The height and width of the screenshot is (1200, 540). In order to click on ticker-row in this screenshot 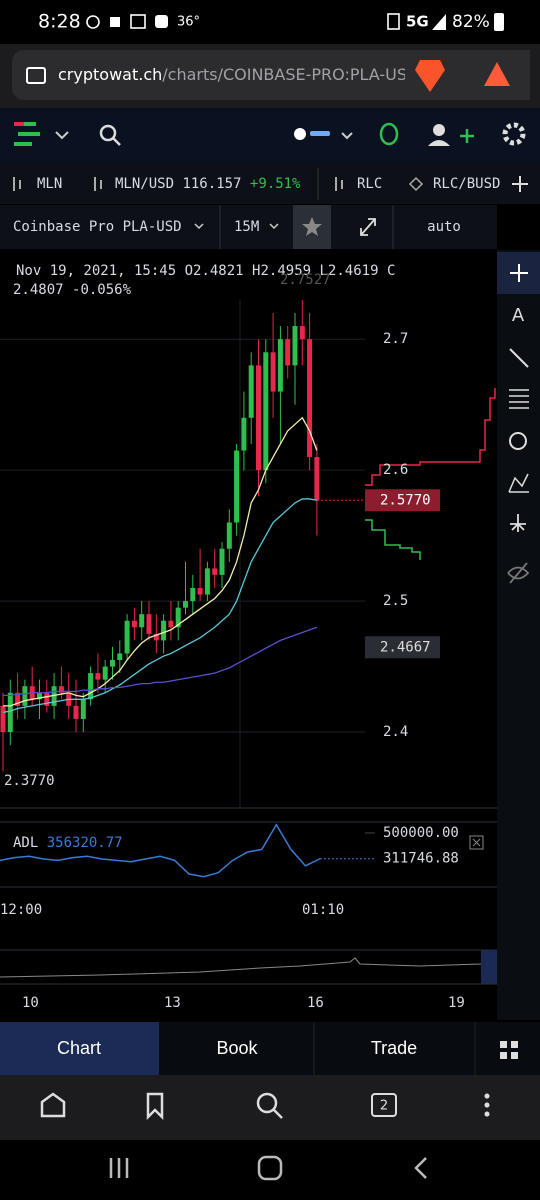, I will do `click(270, 183)`.